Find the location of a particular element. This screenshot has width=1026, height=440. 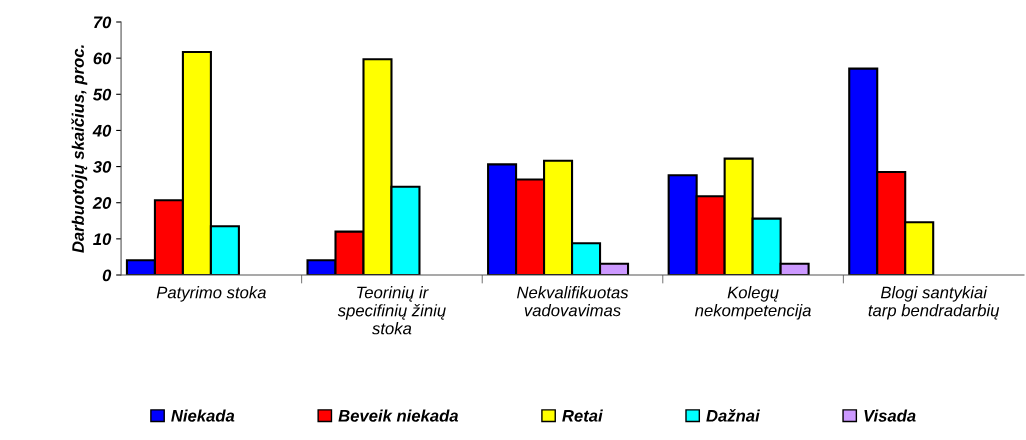

y-tick-label: 60 is located at coordinates (102, 58).